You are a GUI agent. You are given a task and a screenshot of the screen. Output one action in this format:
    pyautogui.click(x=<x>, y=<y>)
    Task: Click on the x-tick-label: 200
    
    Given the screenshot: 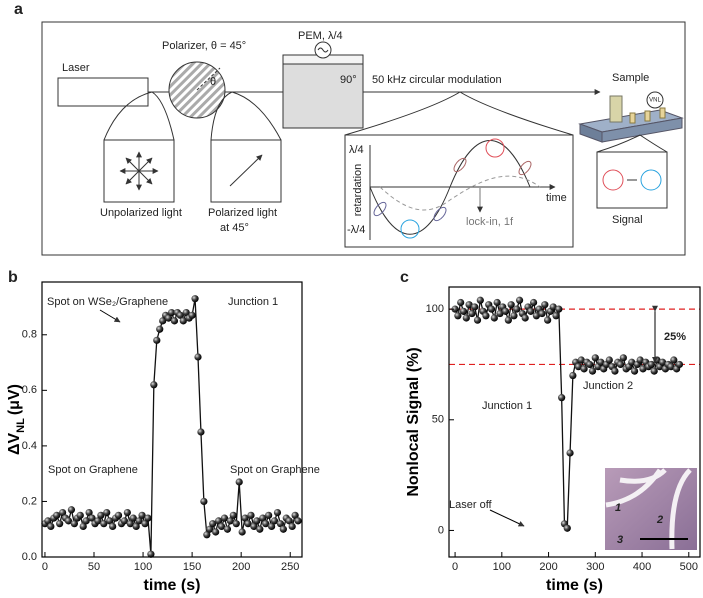 What is the action you would take?
    pyautogui.click(x=241, y=567)
    